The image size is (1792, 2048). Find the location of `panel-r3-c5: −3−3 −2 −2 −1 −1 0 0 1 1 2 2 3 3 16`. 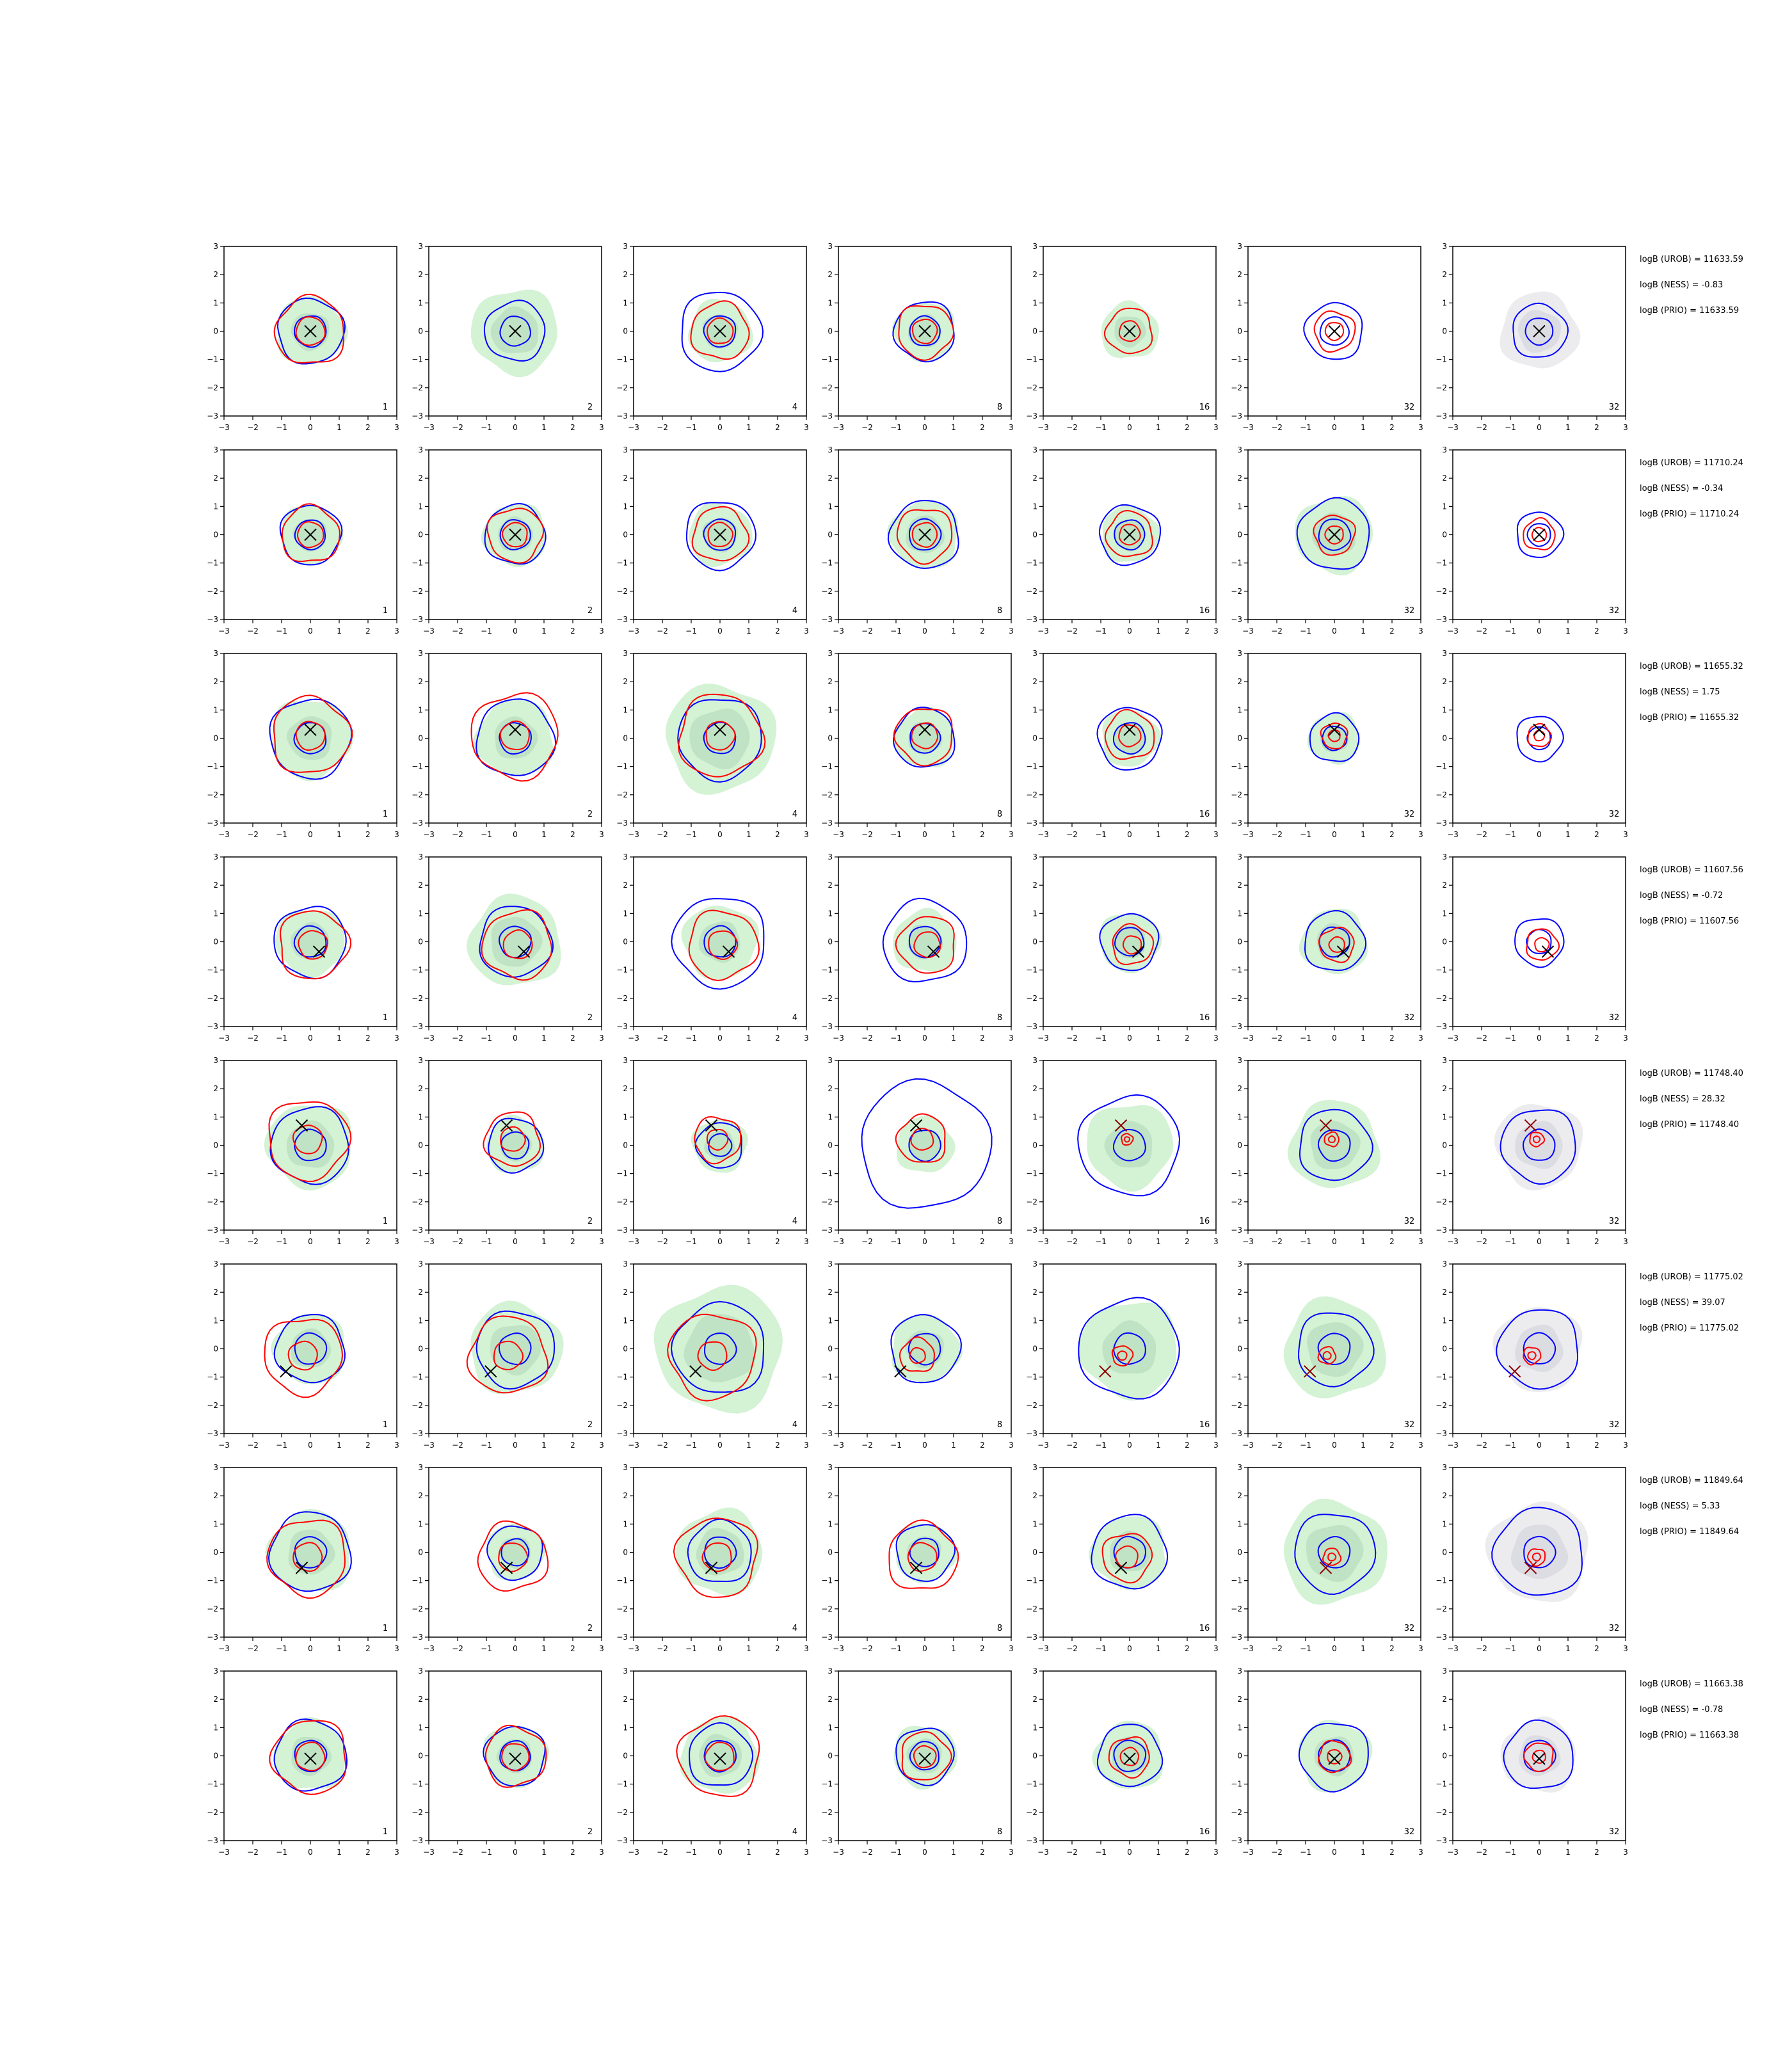

panel-r3-c5: −3−3 −2 −2 −1 −1 0 0 1 1 2 2 3 3 16 is located at coordinates (1122, 744).